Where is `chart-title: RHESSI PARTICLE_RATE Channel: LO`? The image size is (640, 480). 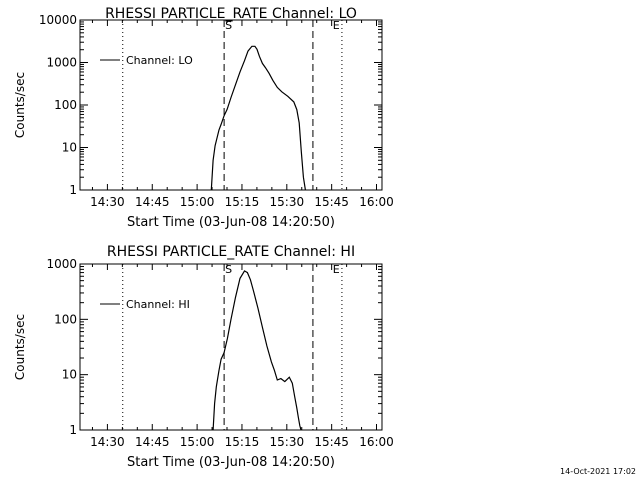 chart-title: RHESSI PARTICLE_RATE Channel: LO is located at coordinates (231, 14).